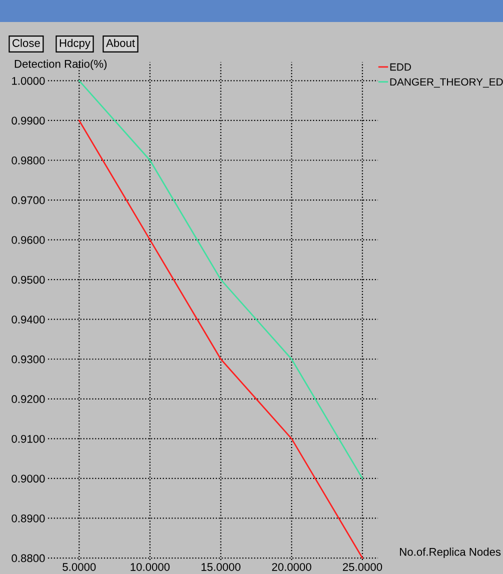  What do you see at coordinates (28, 518) in the screenshot?
I see `y-tick-label: 0.8900` at bounding box center [28, 518].